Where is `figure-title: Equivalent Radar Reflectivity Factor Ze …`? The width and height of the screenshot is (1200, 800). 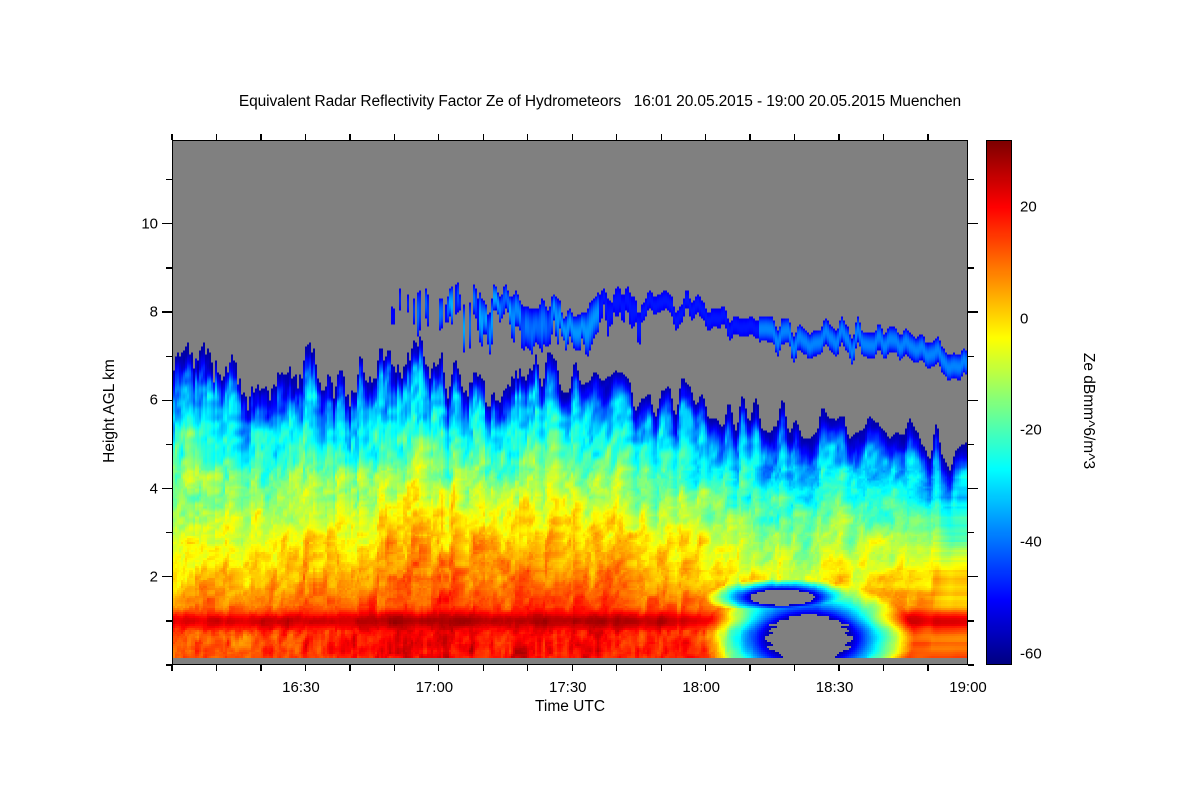
figure-title: Equivalent Radar Reflectivity Factor Ze … is located at coordinates (600, 101).